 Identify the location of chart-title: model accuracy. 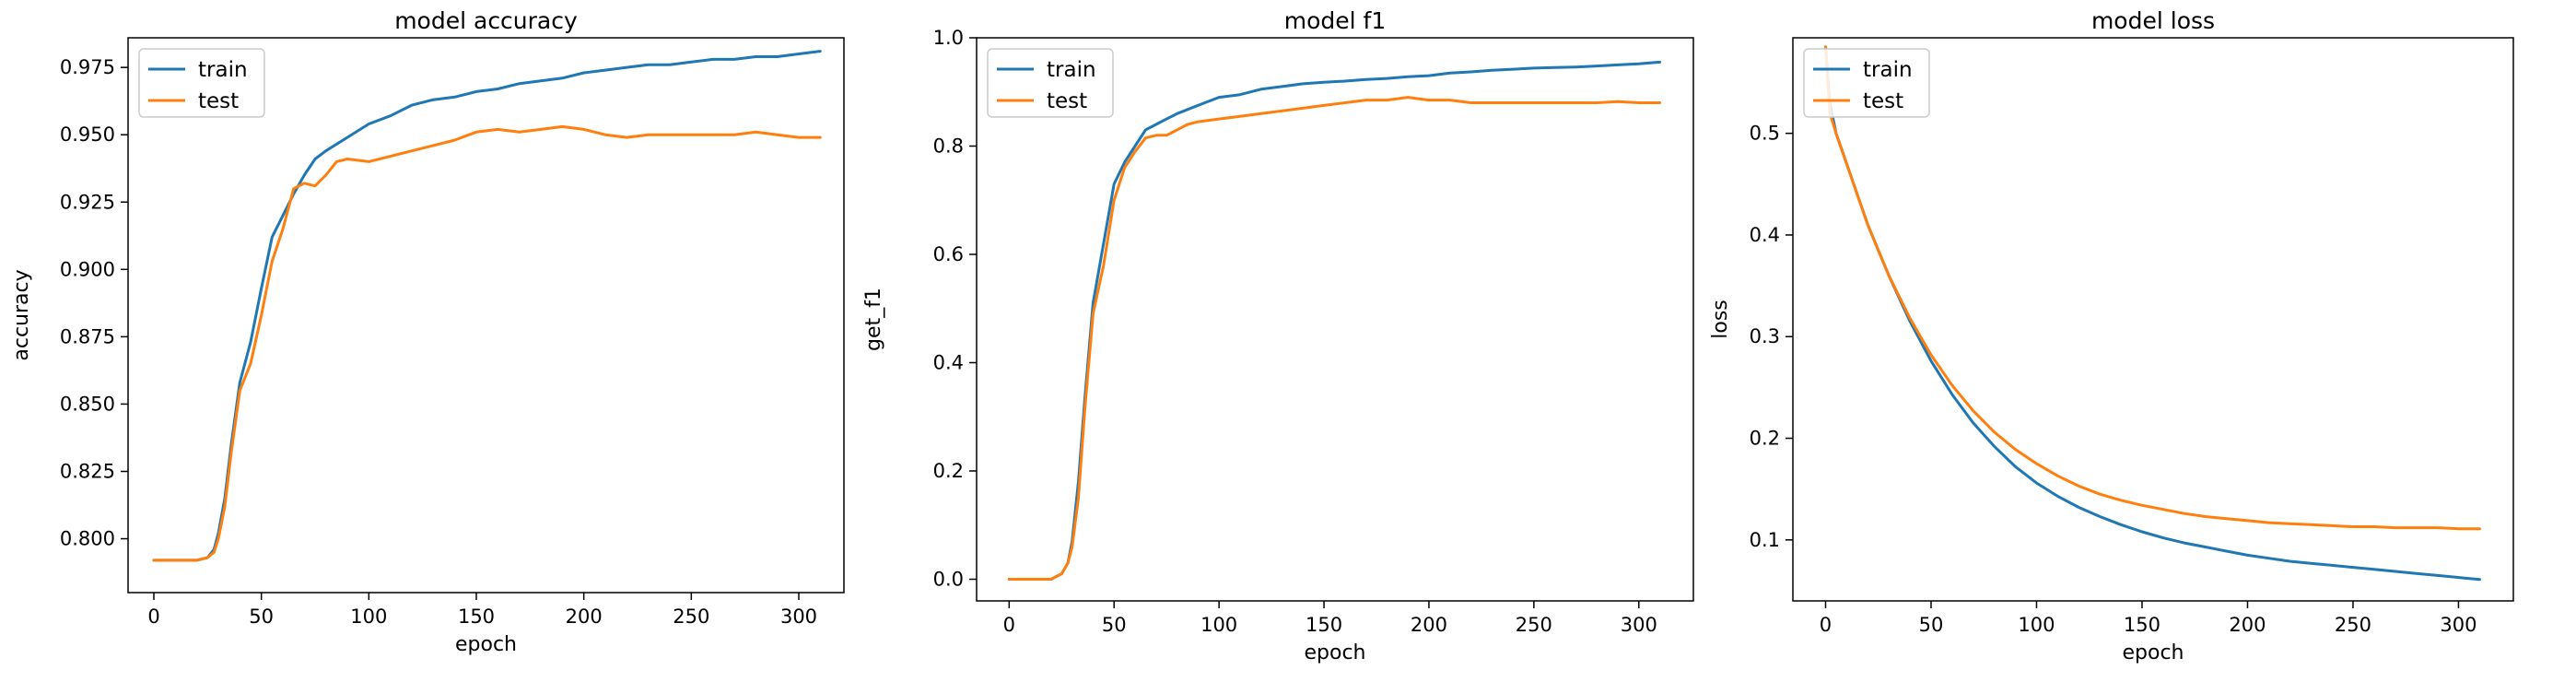
(486, 20).